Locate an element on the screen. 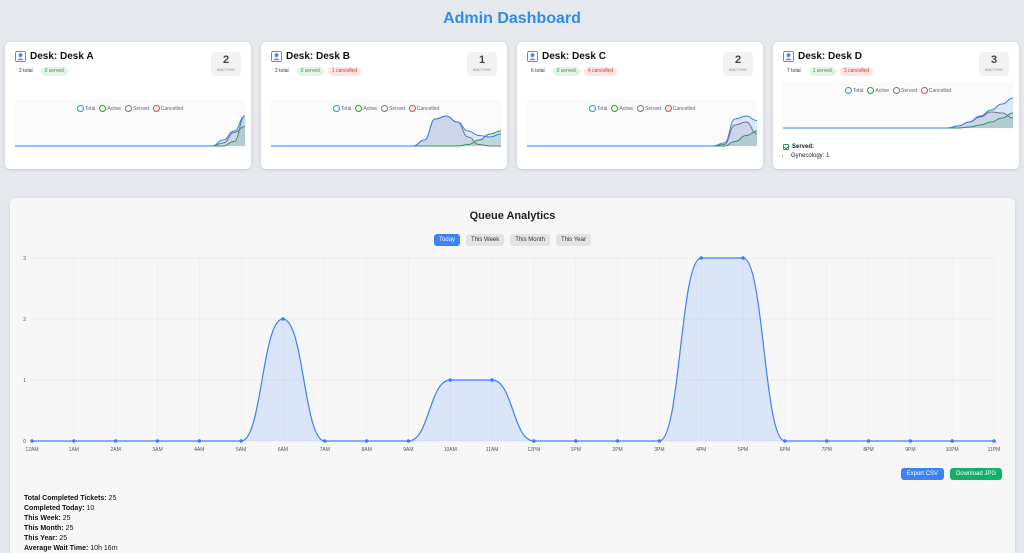  desk-badges: 7 total 1 served 3 cancelled is located at coordinates (828, 71).